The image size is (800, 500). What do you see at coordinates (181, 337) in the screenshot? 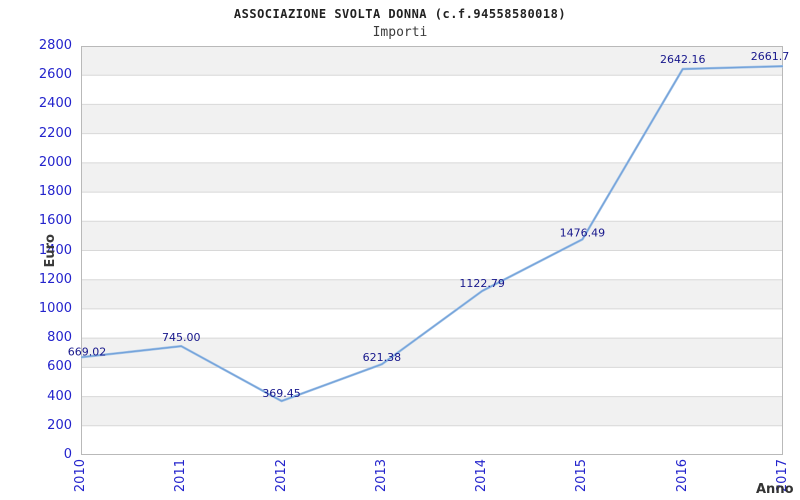
I see `data-point-label: 745.00` at bounding box center [181, 337].